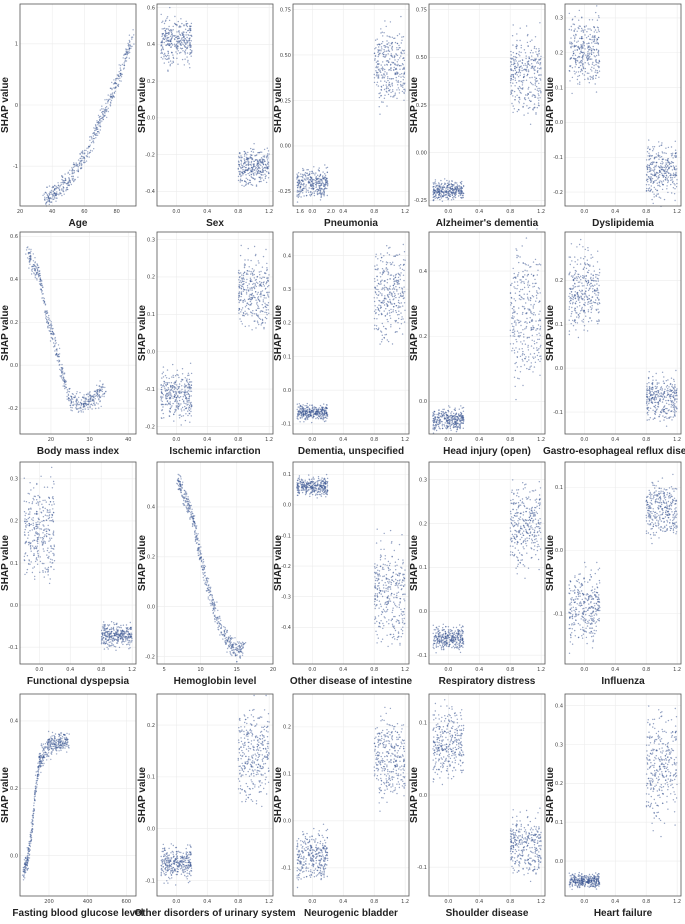  I want to click on x-tick-label: 40, so click(128, 440).